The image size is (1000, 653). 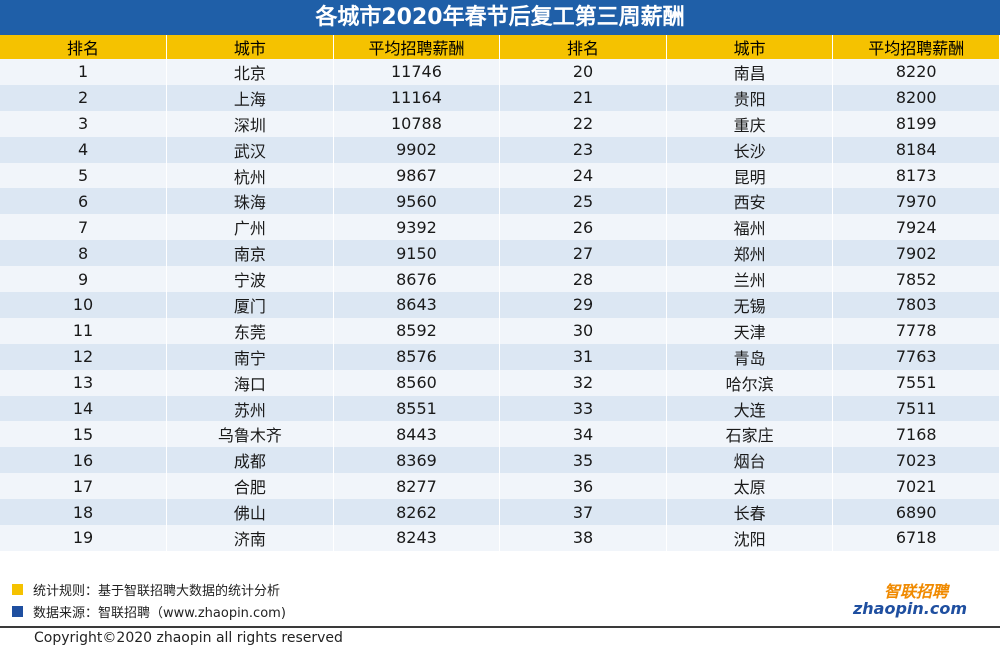 What do you see at coordinates (583, 486) in the screenshot?
I see `cell-rank-right: 36` at bounding box center [583, 486].